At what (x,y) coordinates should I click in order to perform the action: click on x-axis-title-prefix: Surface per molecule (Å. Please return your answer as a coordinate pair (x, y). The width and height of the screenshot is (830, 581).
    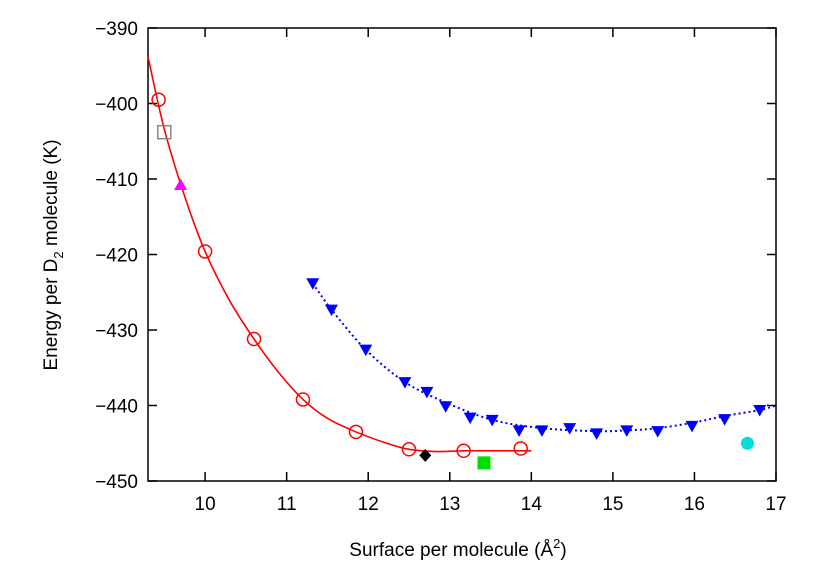
    Looking at the image, I should click on (451, 550).